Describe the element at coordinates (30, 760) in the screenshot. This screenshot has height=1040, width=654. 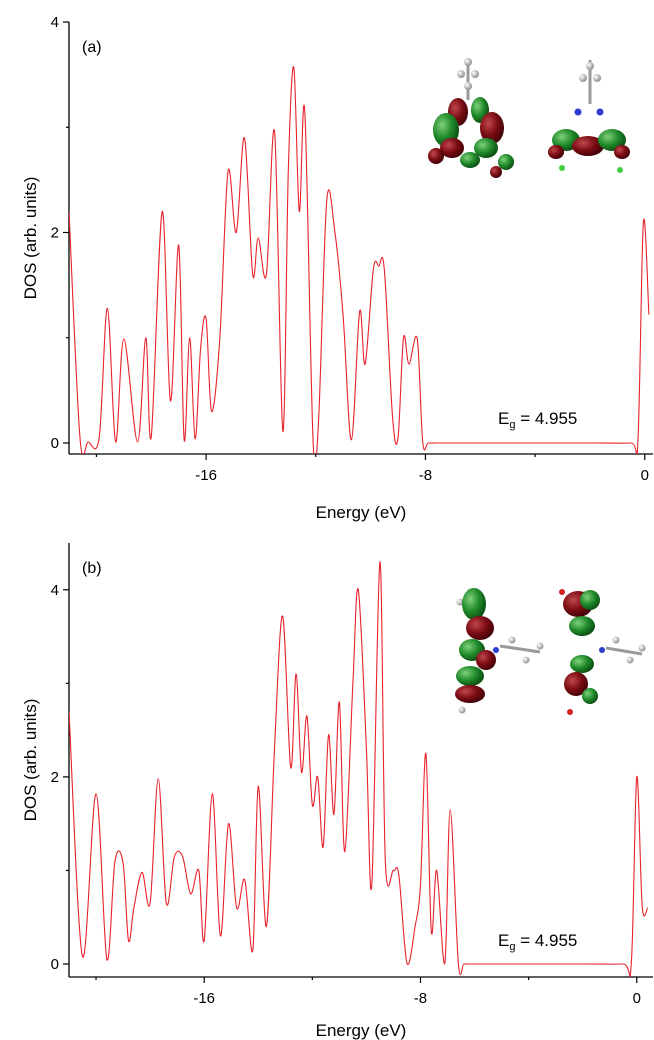
I see `y-axis-title-b: DOS (arb. units)` at that location.